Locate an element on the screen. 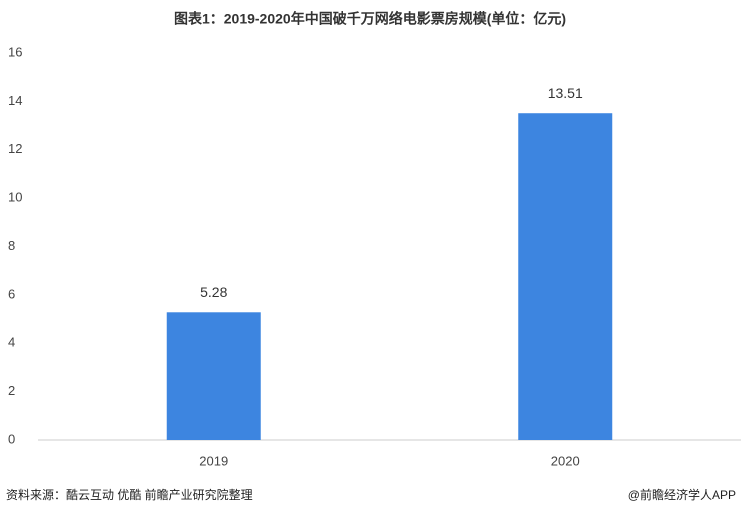 The width and height of the screenshot is (741, 521). y-tick-label: 4 is located at coordinates (11, 342).